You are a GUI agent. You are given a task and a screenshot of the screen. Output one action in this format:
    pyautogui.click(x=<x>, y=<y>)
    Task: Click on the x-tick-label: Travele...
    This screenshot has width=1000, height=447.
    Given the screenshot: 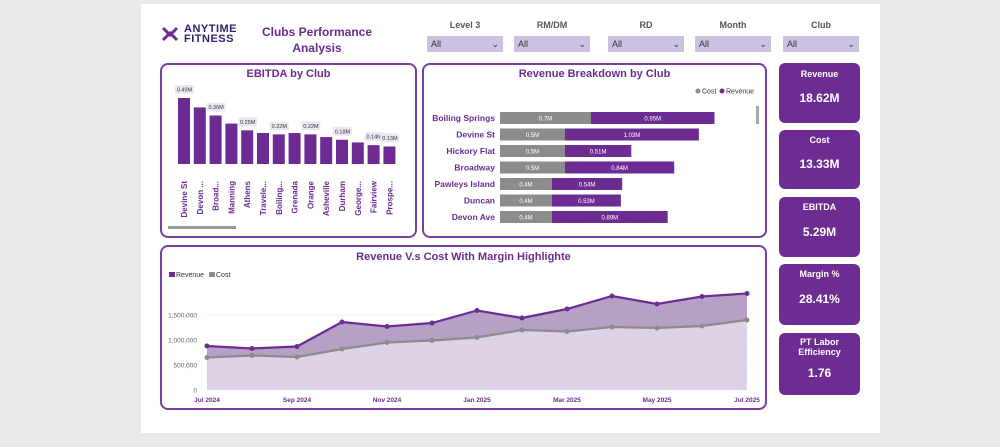 What is the action you would take?
    pyautogui.click(x=263, y=198)
    